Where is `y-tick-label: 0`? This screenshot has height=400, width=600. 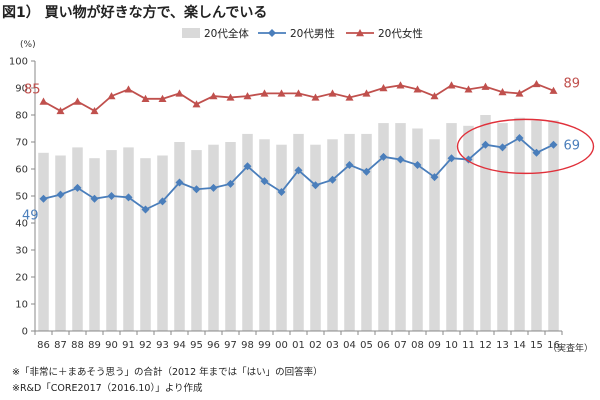
y-tick-label: 0 is located at coordinates (25, 332).